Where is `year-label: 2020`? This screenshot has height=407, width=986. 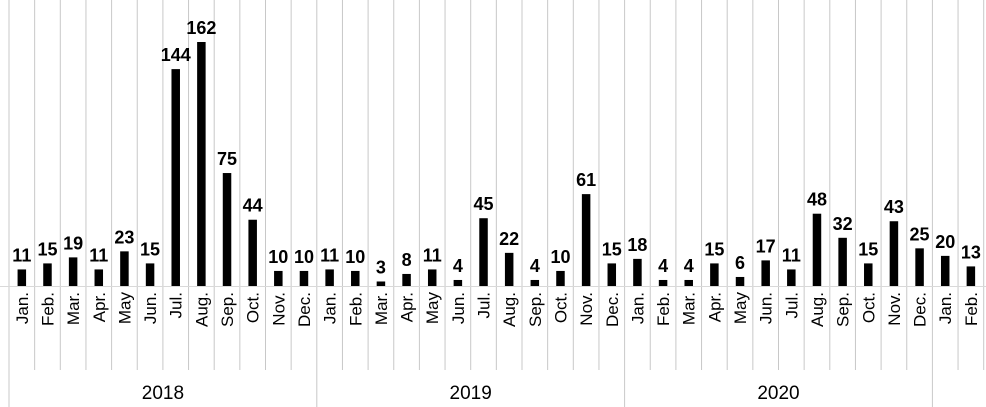 year-label: 2020 is located at coordinates (778, 393).